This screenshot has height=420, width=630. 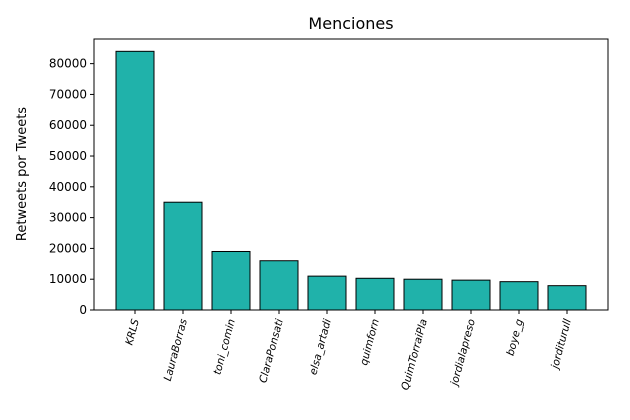 I want to click on y-tick-label: 70000, so click(x=68, y=94).